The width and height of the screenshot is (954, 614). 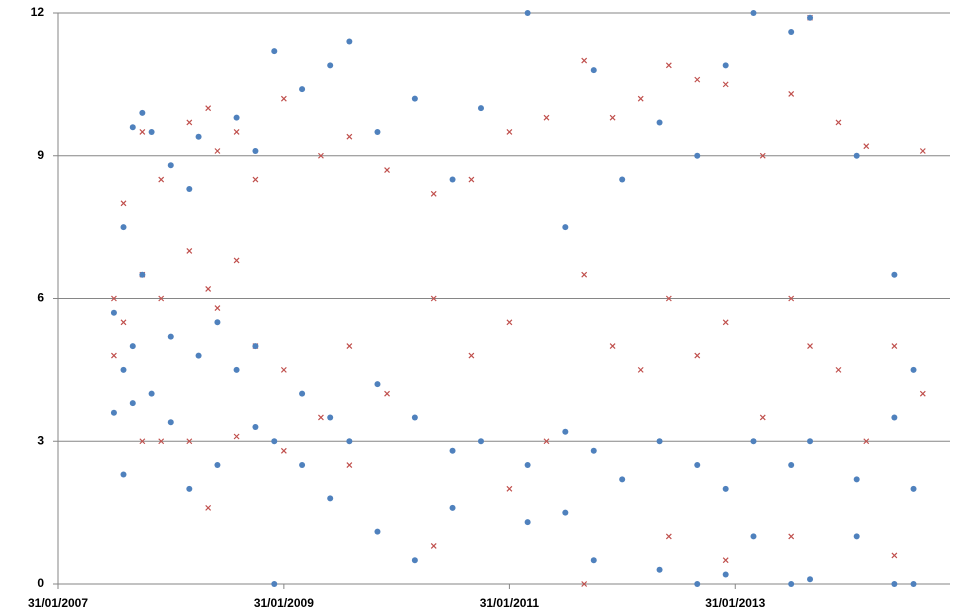 I want to click on y-tick-label: 6, so click(x=40, y=298).